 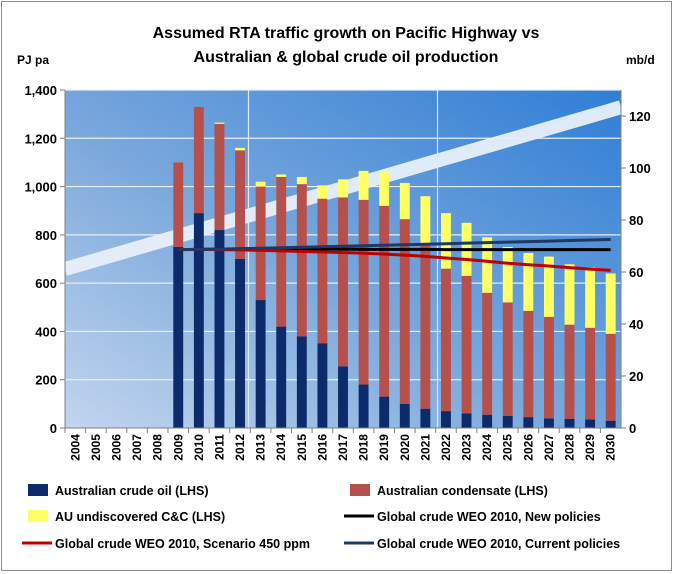 I want to click on legend-label: Global crude WEO 2010, New policies, so click(x=489, y=517).